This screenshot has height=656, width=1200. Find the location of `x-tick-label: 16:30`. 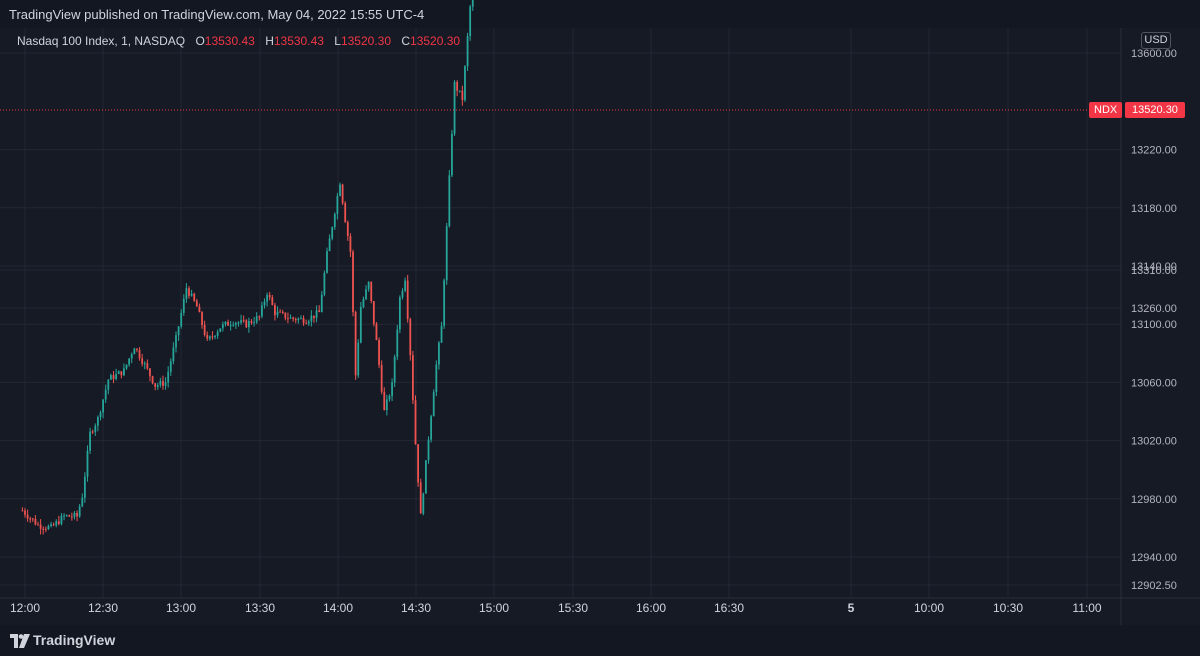

x-tick-label: 16:30 is located at coordinates (729, 608).